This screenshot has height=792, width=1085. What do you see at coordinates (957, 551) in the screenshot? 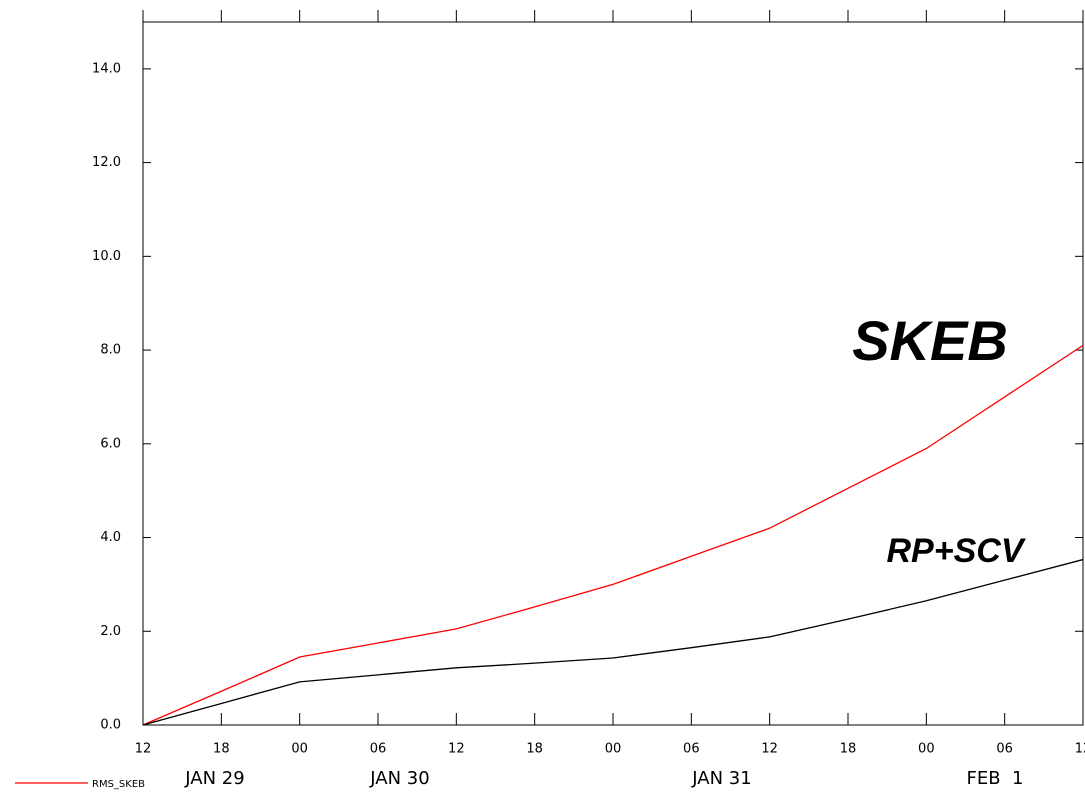
I see `annotation: RP+SCV` at bounding box center [957, 551].